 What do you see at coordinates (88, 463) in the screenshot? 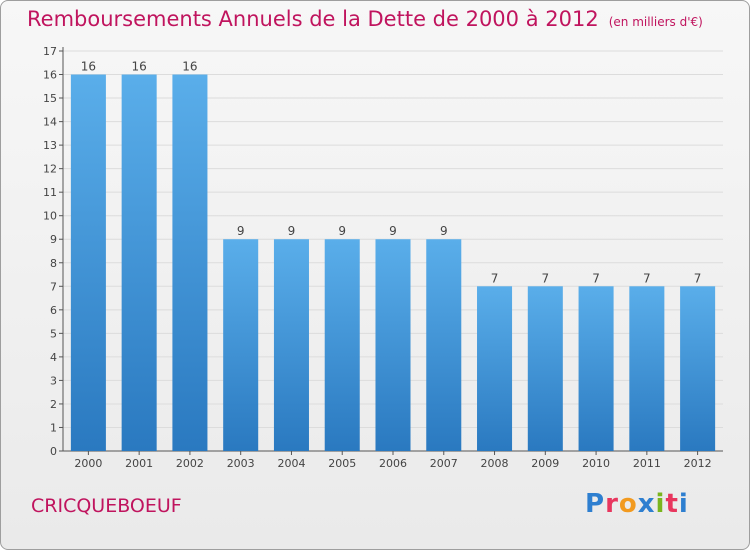
I see `x-tick-label: 2000` at bounding box center [88, 463].